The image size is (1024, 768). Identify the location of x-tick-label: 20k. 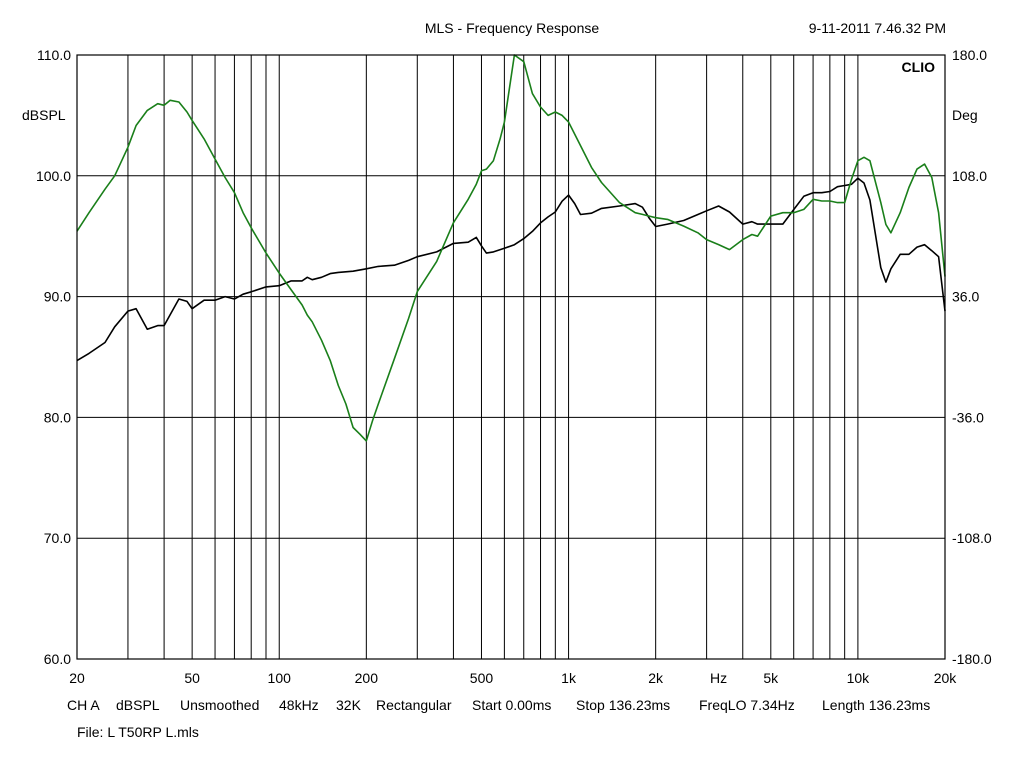
(946, 678).